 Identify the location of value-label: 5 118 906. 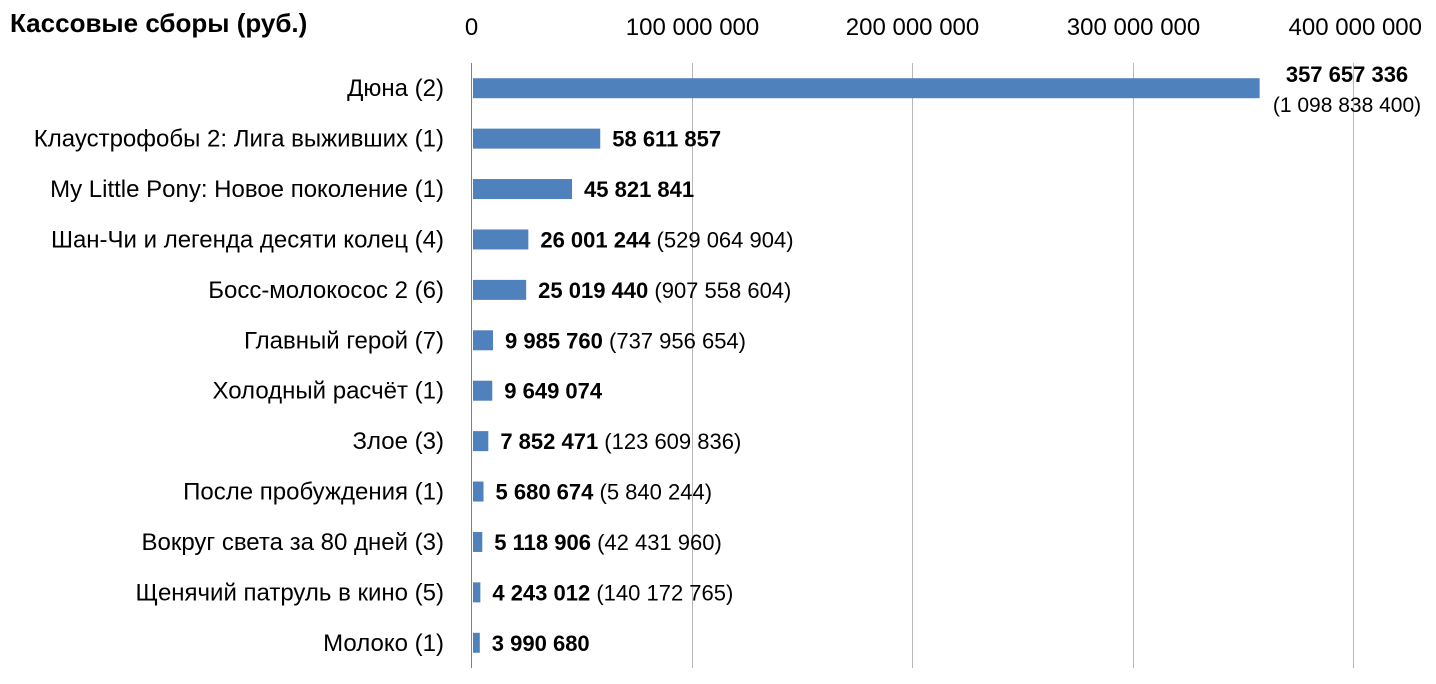
(542, 542).